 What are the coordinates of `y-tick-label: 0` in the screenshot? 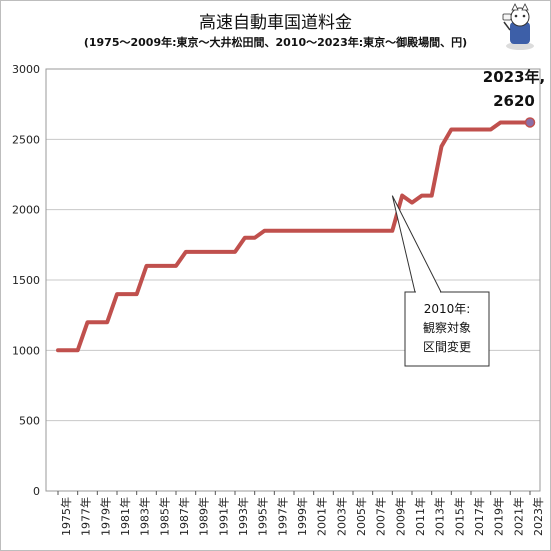 It's located at (36, 491).